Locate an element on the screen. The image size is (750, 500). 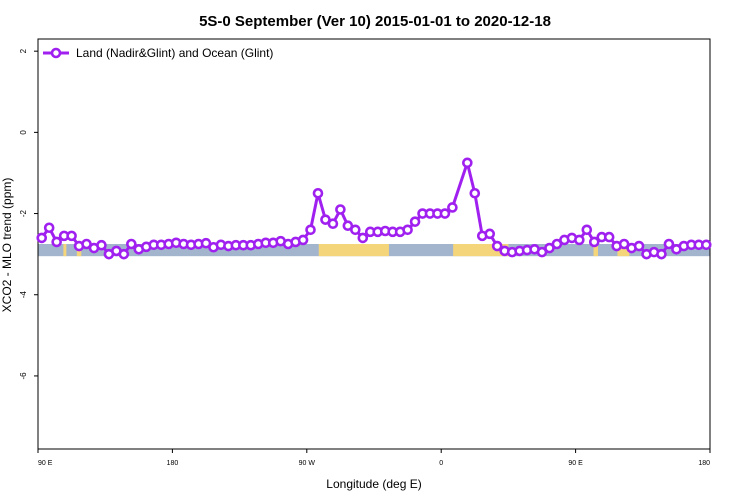
y-tick-label-4: -6 is located at coordinates (23, 376).